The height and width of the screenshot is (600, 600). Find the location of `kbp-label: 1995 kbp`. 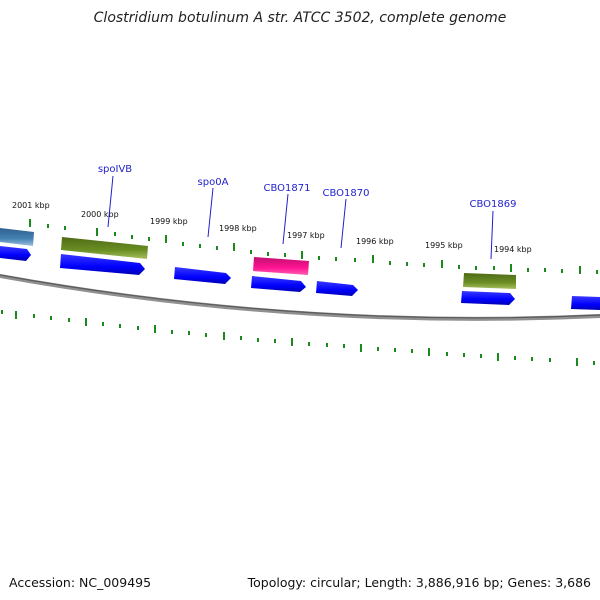

kbp-label: 1995 kbp is located at coordinates (444, 245).